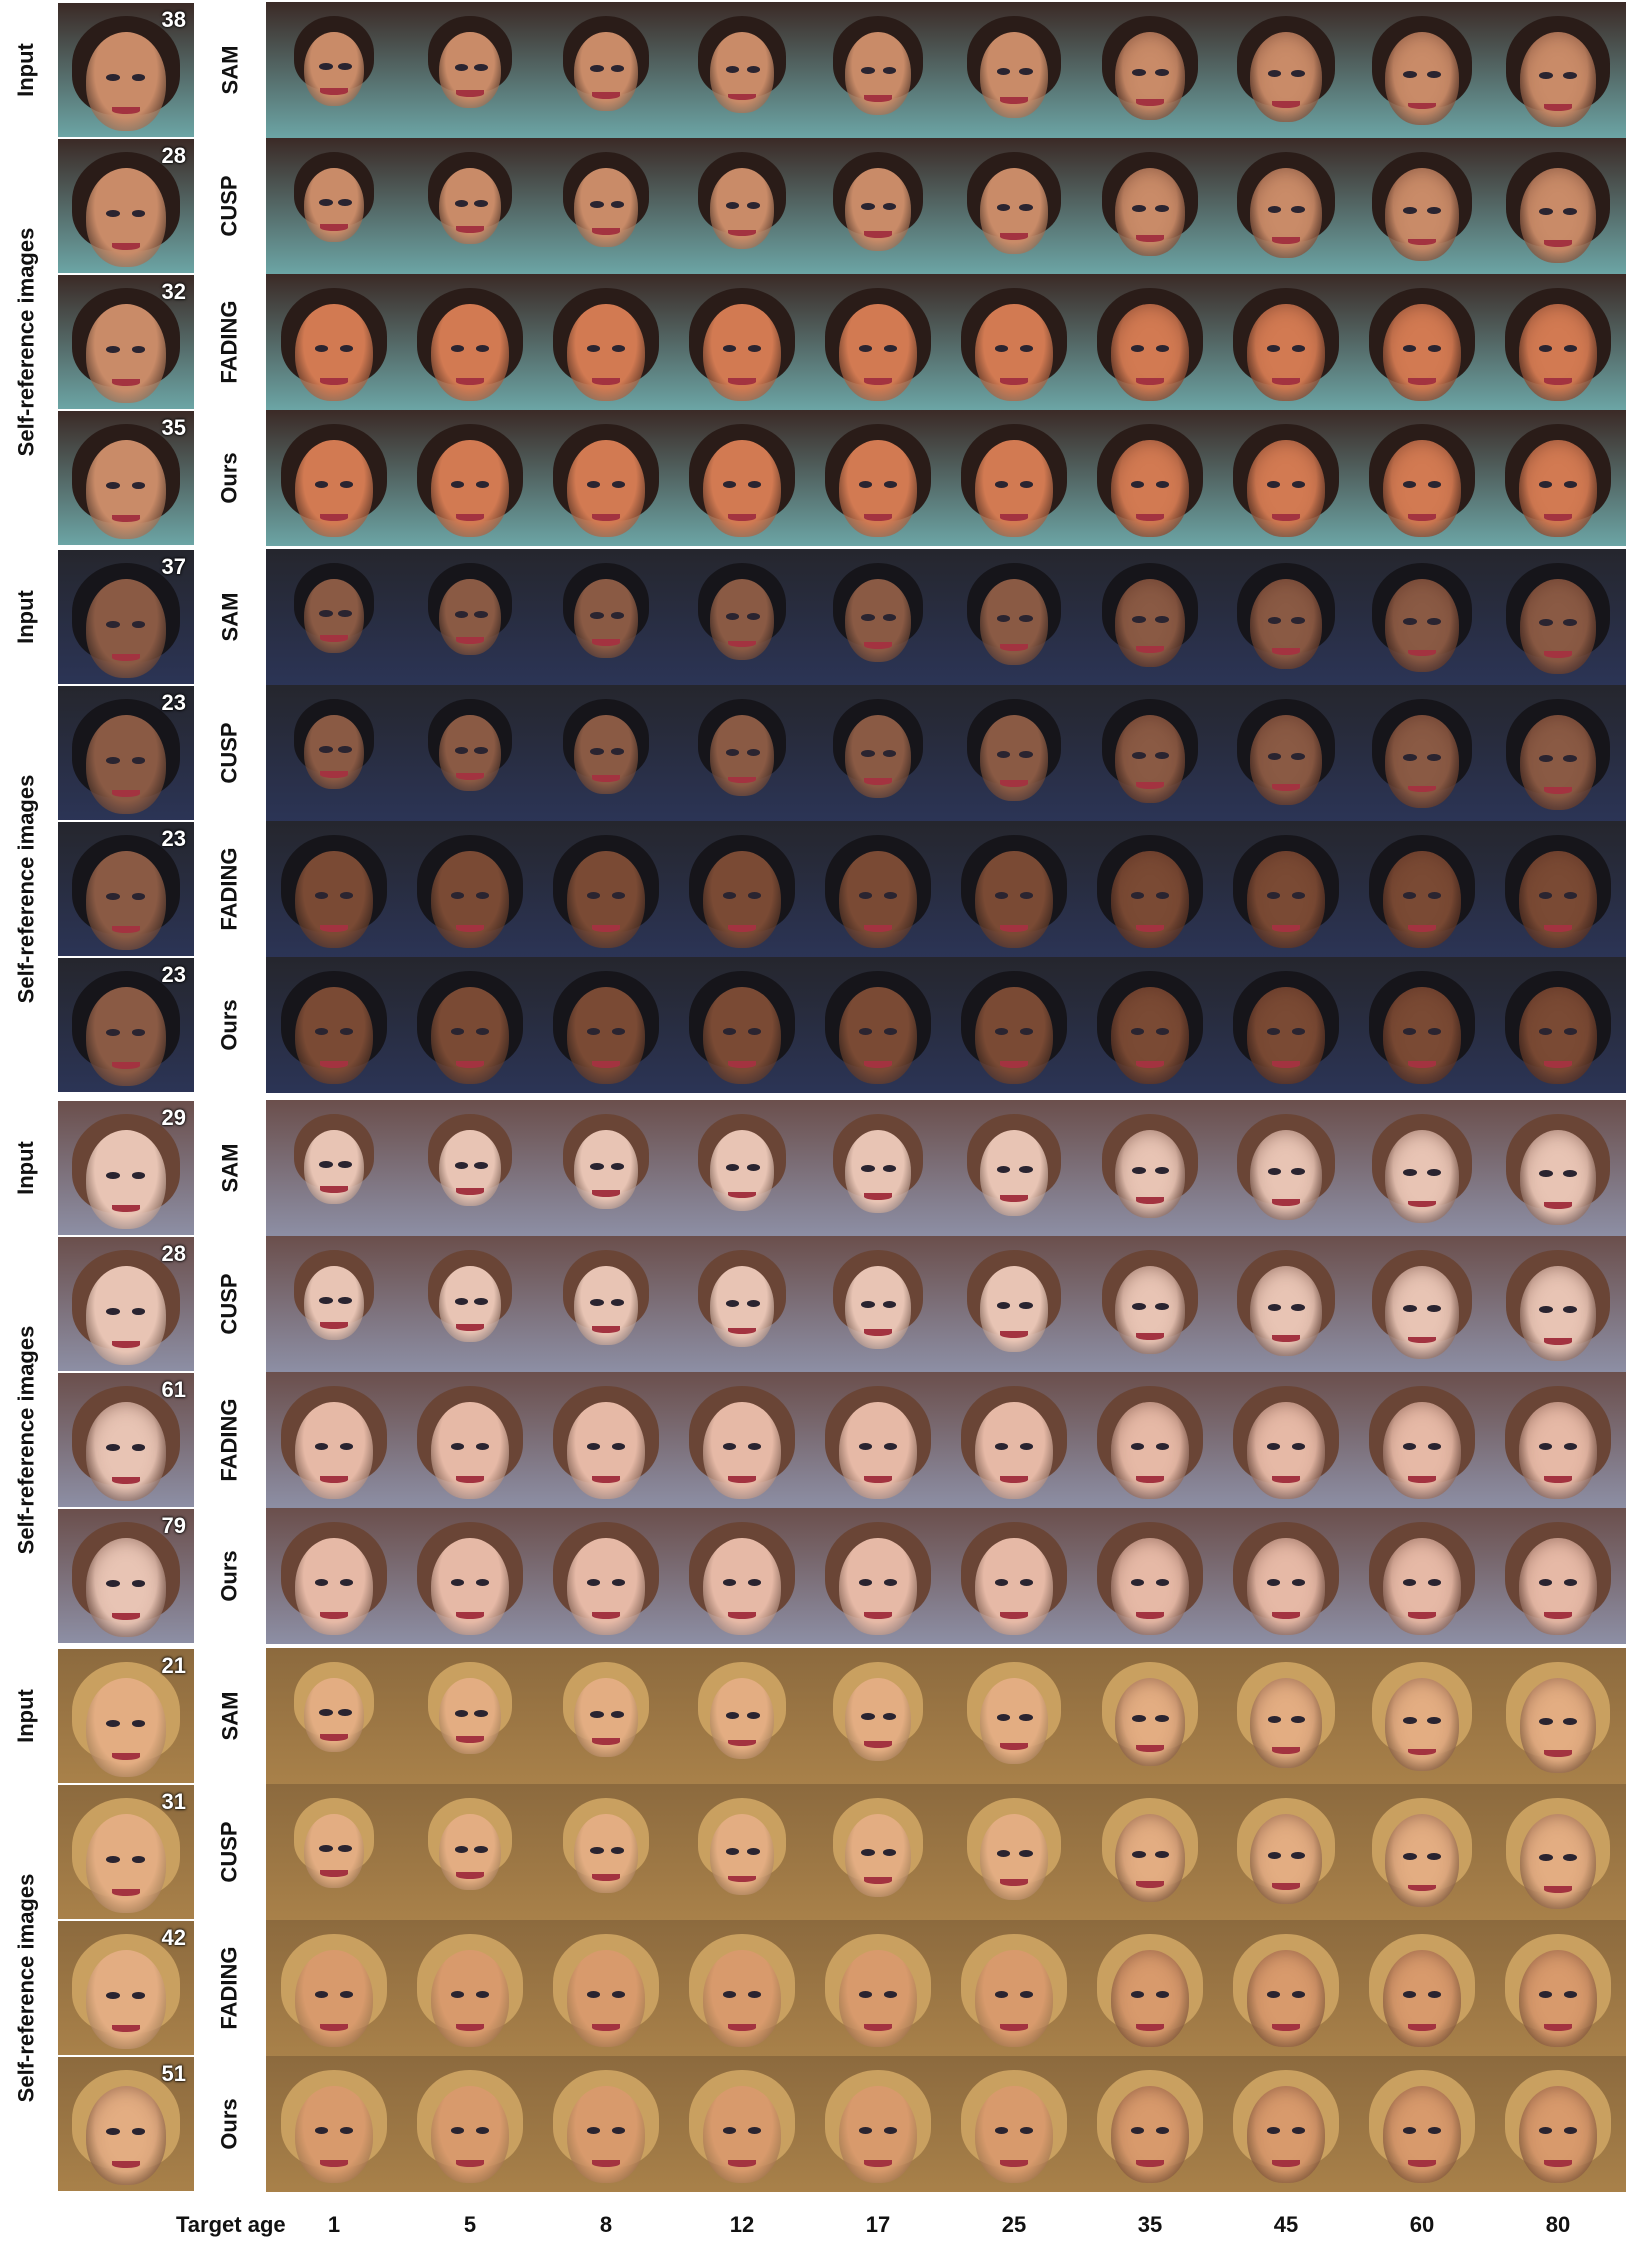 The height and width of the screenshot is (2243, 1630). What do you see at coordinates (470, 2224) in the screenshot?
I see `target-age-tick: 5` at bounding box center [470, 2224].